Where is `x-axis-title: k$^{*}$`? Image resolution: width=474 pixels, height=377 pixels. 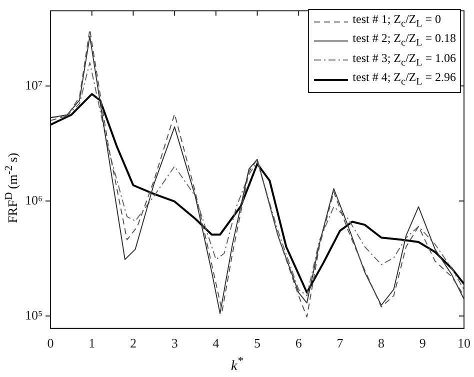 x-axis-title: k$^{*}$ is located at coordinates (237, 364).